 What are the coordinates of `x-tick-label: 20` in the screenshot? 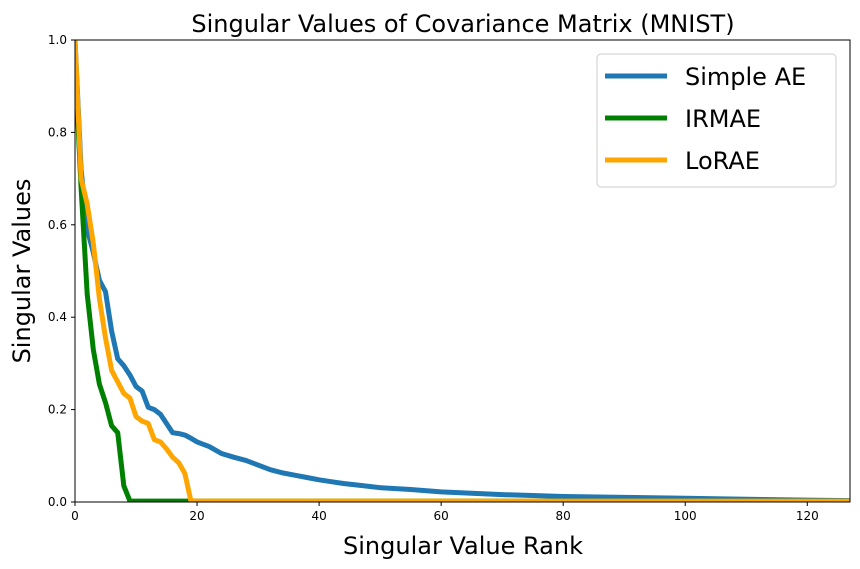 It's located at (196, 516).